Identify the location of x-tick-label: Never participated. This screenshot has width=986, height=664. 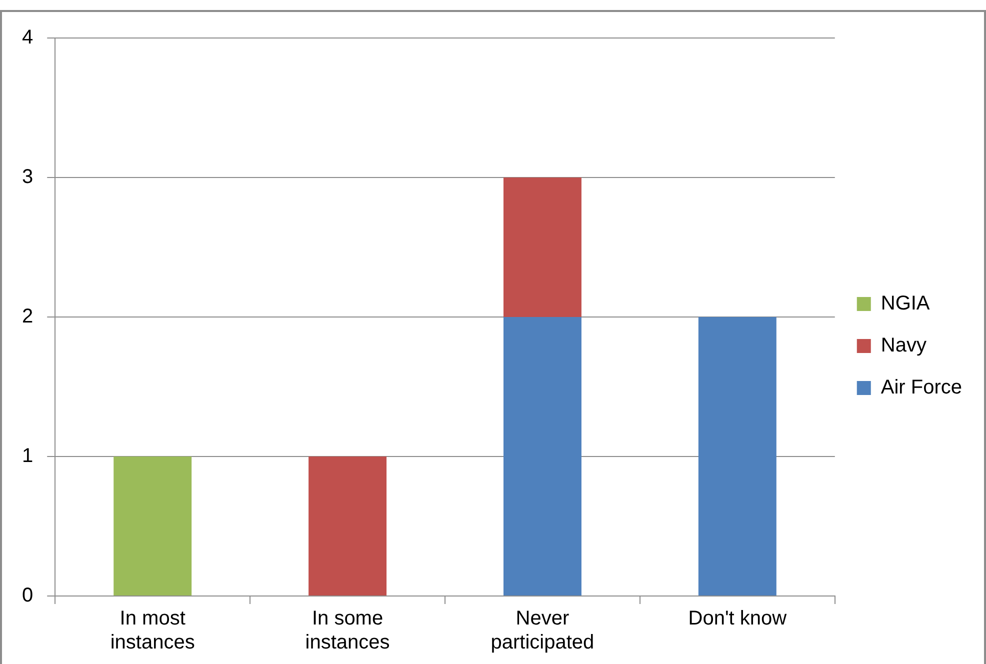
(542, 631).